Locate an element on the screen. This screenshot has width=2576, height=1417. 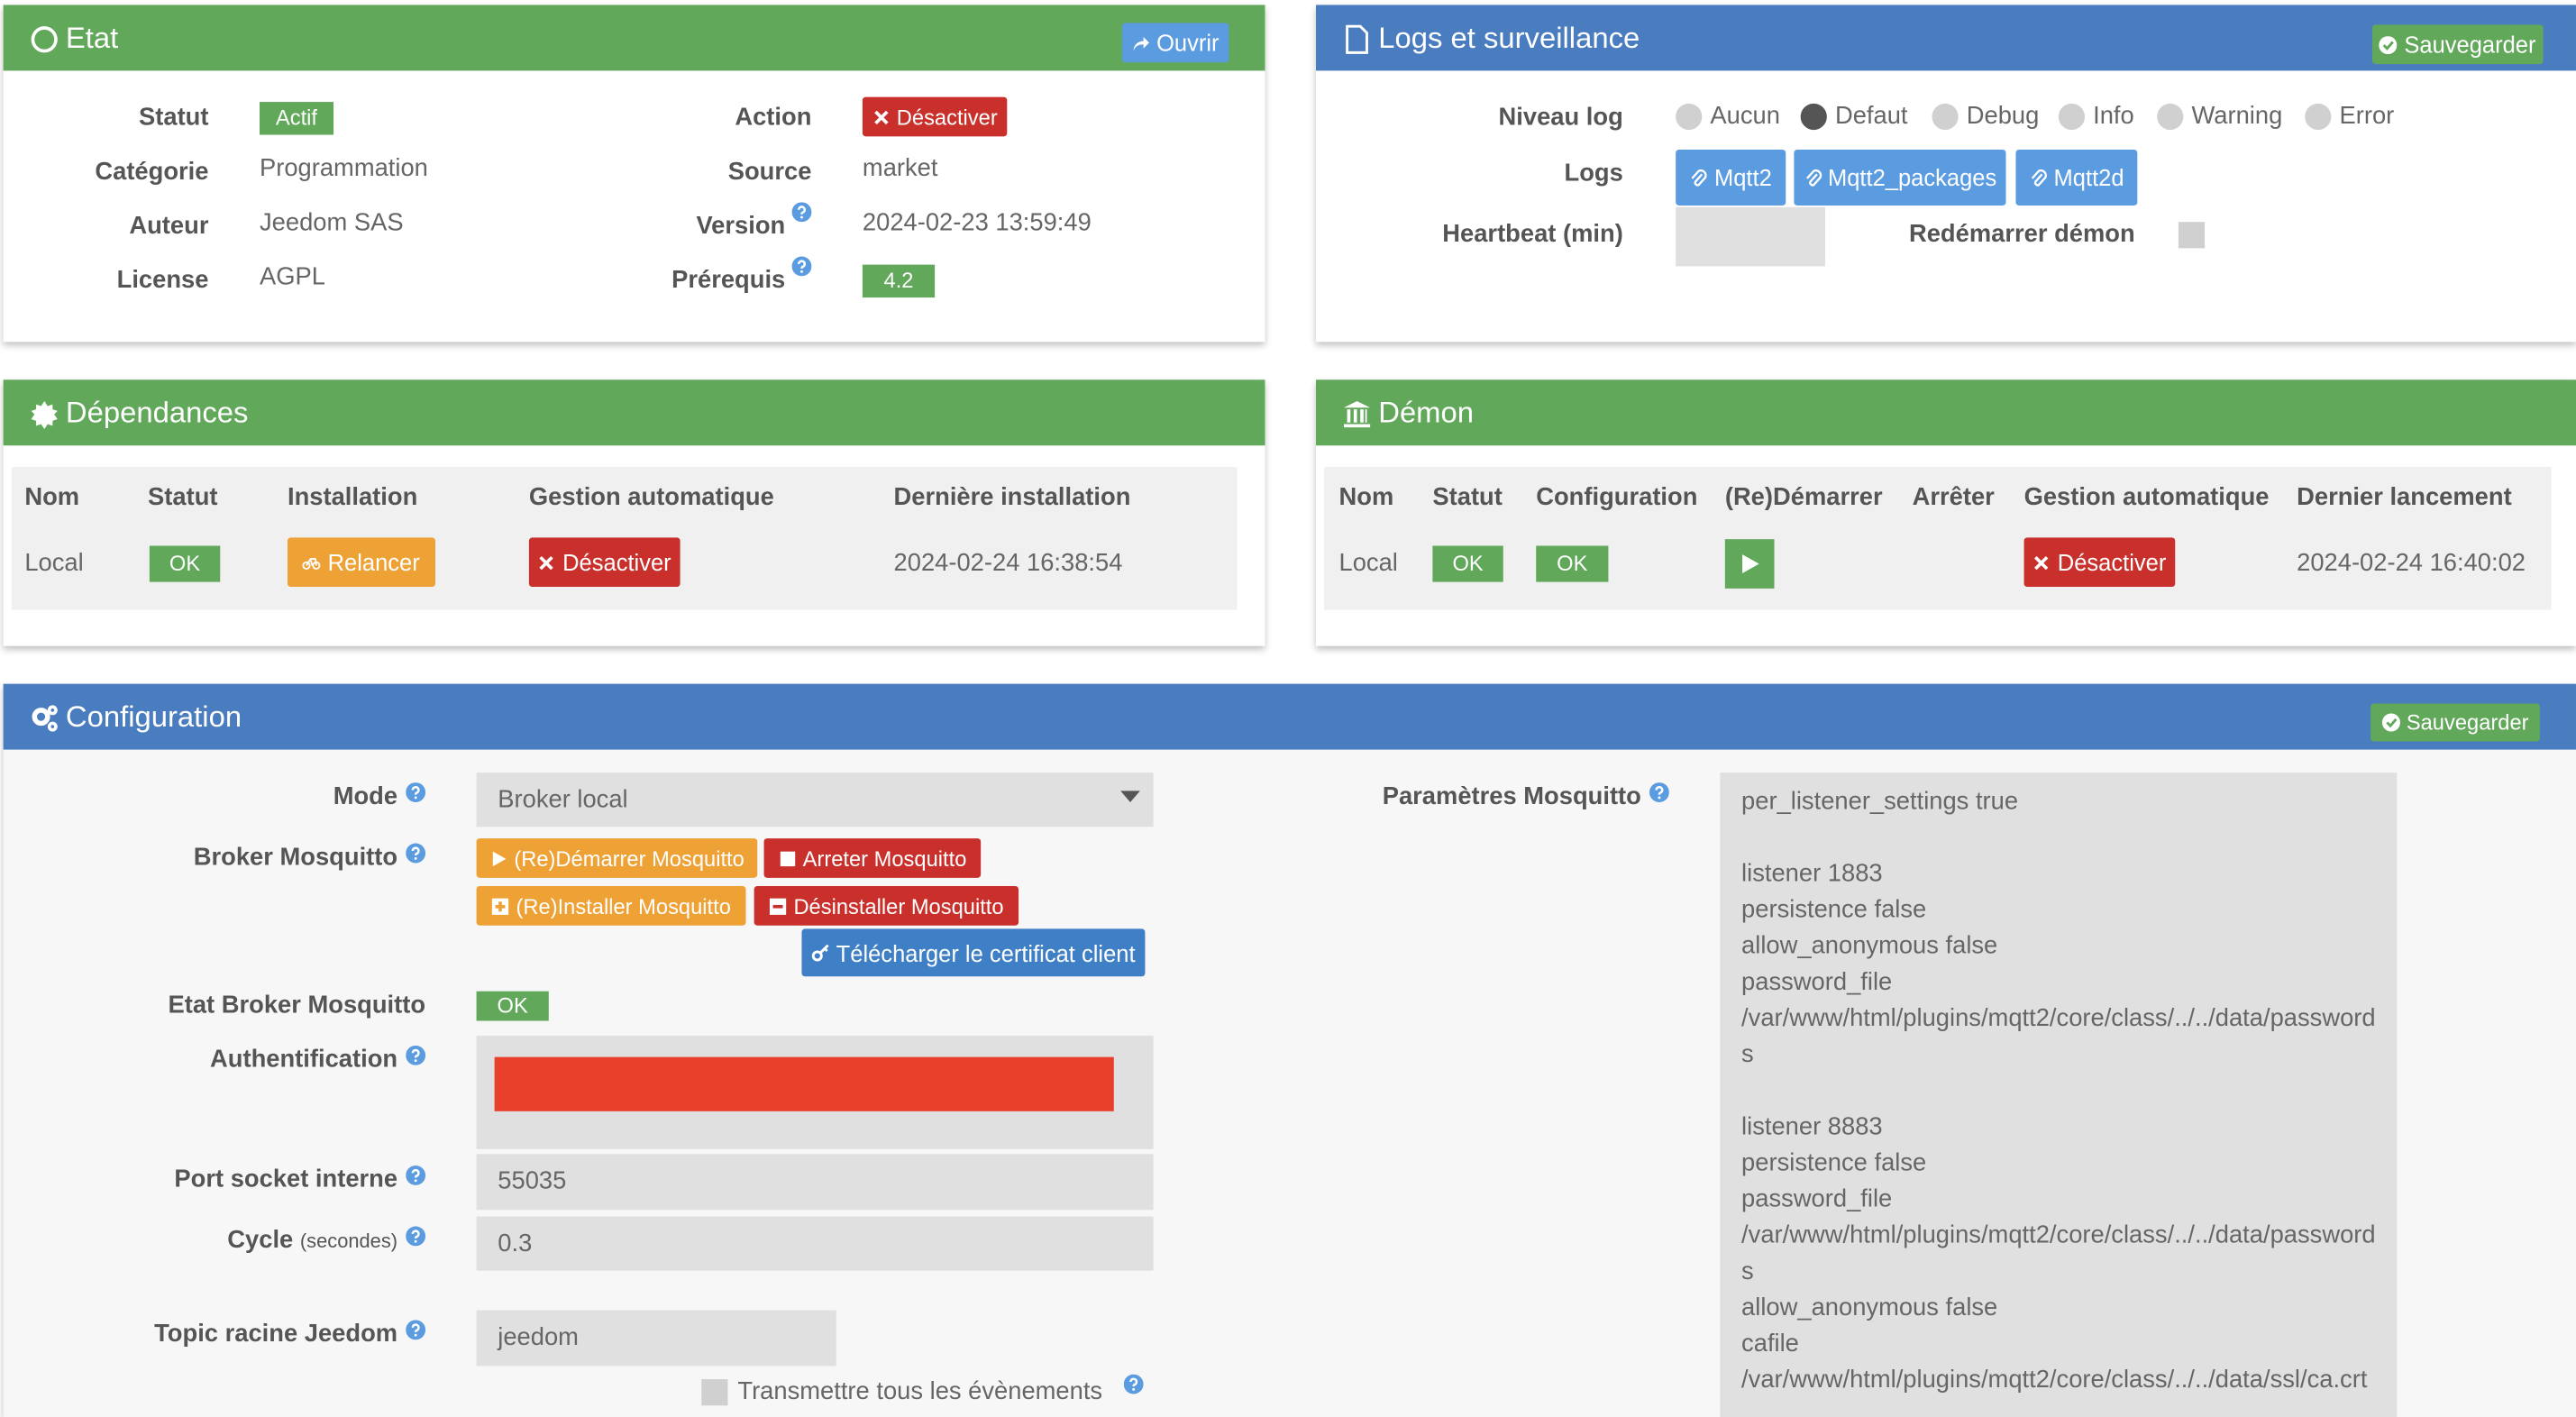
input: 0.3 is located at coordinates (815, 1244).